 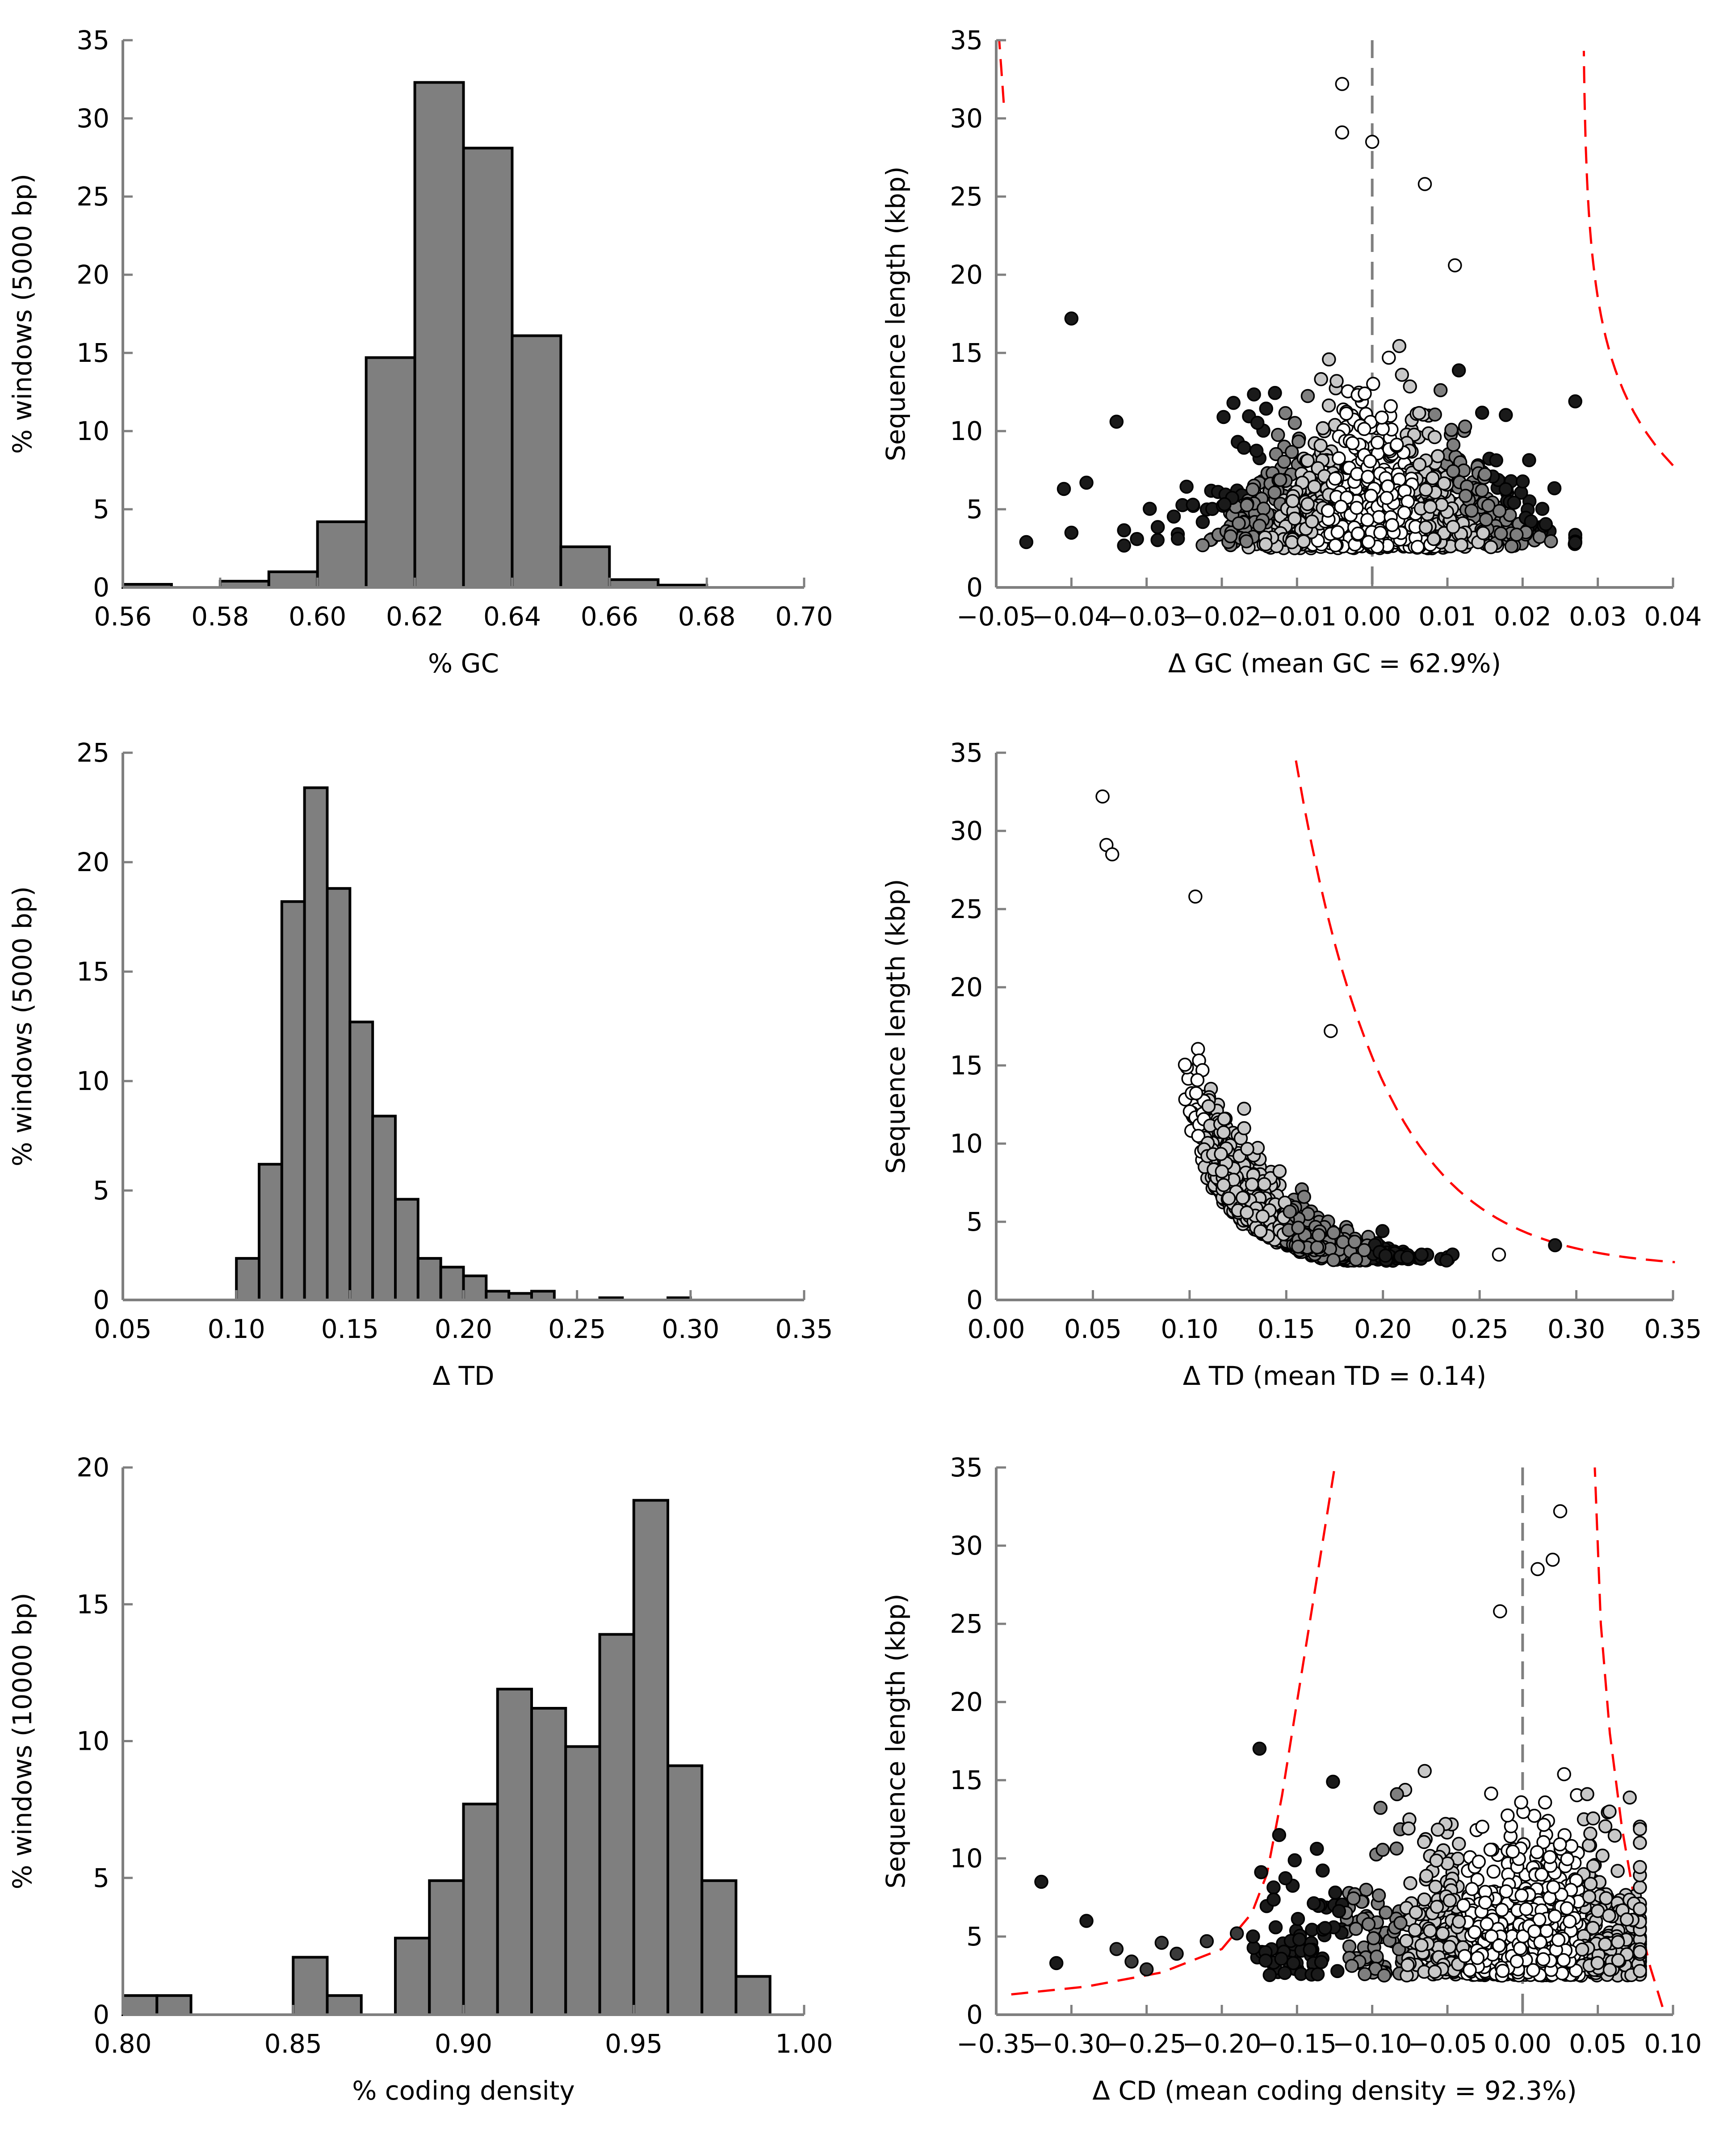 What do you see at coordinates (101, 1190) in the screenshot?
I see `y-tick-label: 5` at bounding box center [101, 1190].